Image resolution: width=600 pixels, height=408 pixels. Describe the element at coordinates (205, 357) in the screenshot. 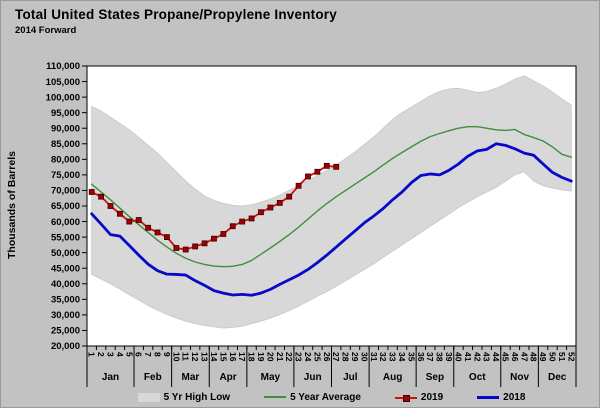

I see `svg-text: 13` at that location.